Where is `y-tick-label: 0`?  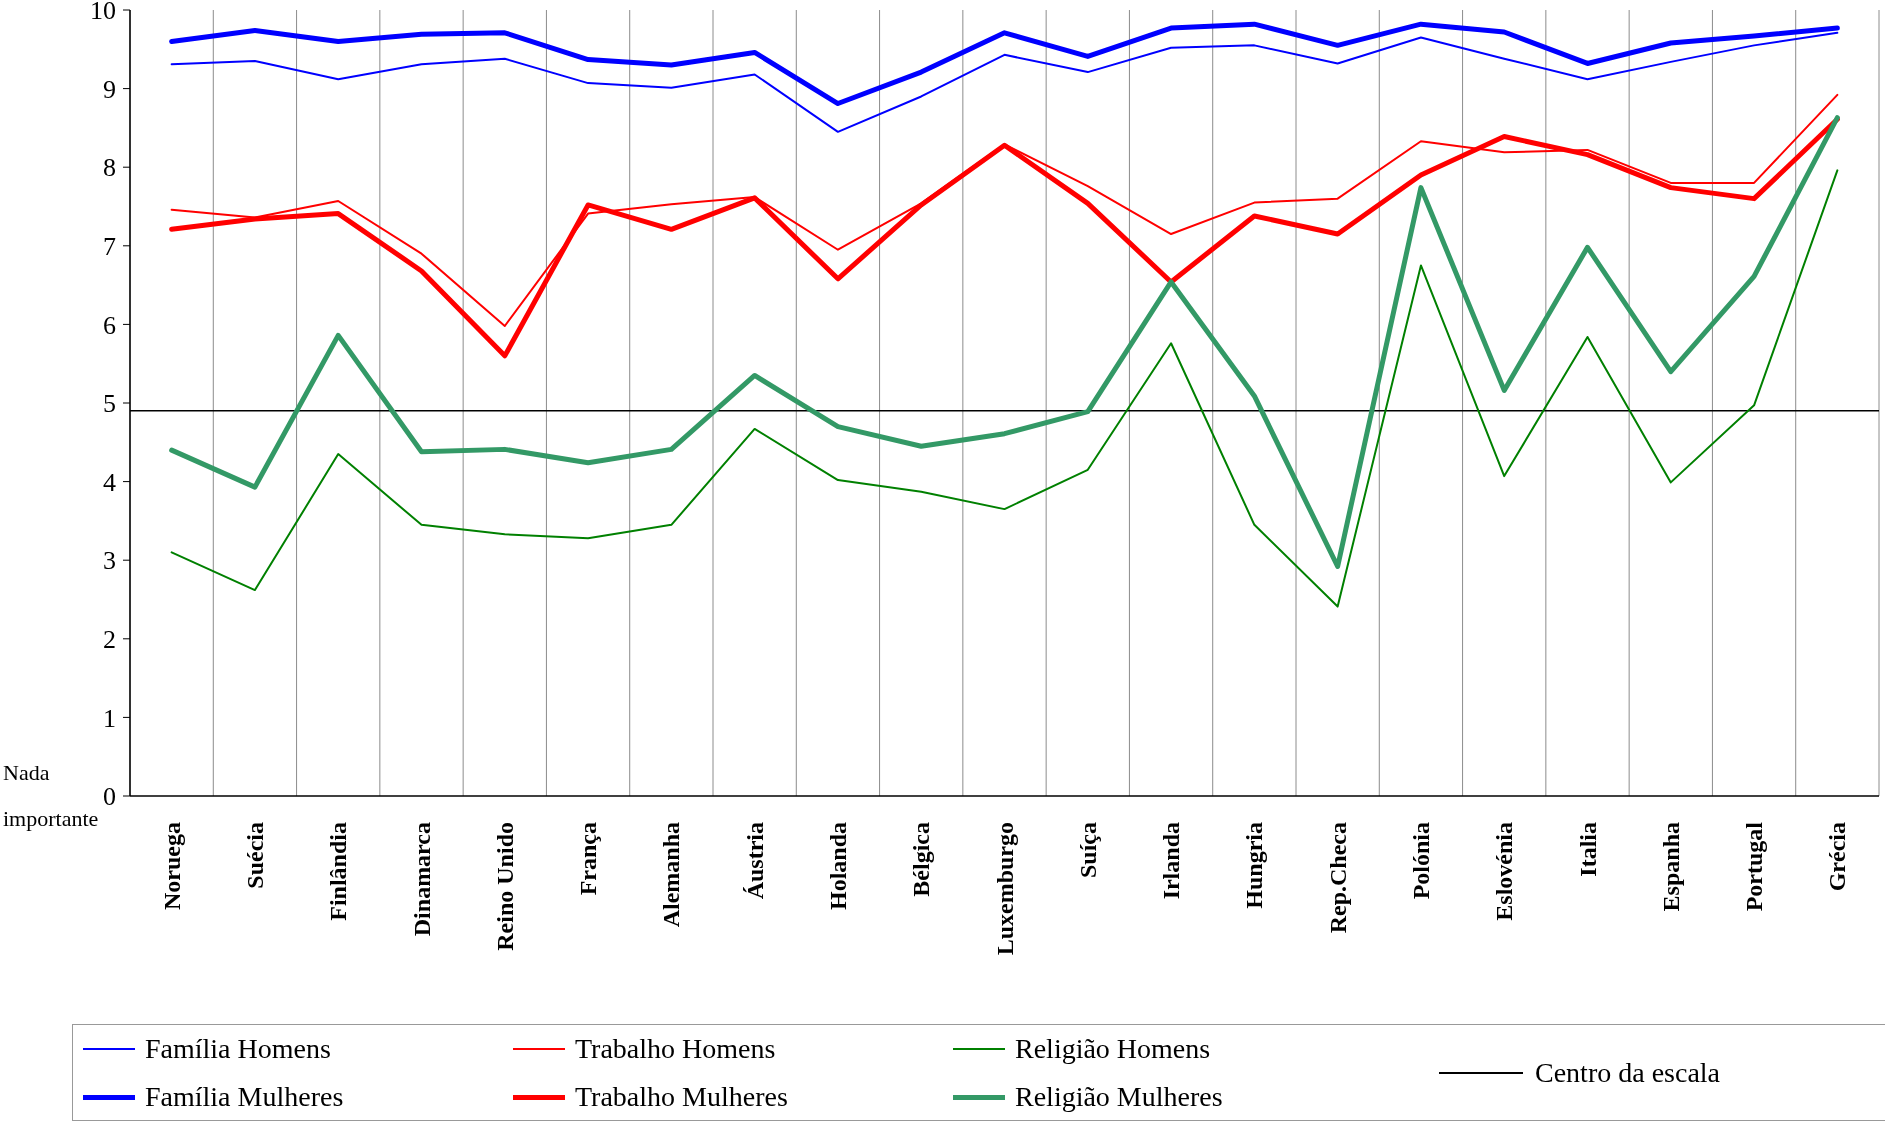
y-tick-label: 0 is located at coordinates (109, 797).